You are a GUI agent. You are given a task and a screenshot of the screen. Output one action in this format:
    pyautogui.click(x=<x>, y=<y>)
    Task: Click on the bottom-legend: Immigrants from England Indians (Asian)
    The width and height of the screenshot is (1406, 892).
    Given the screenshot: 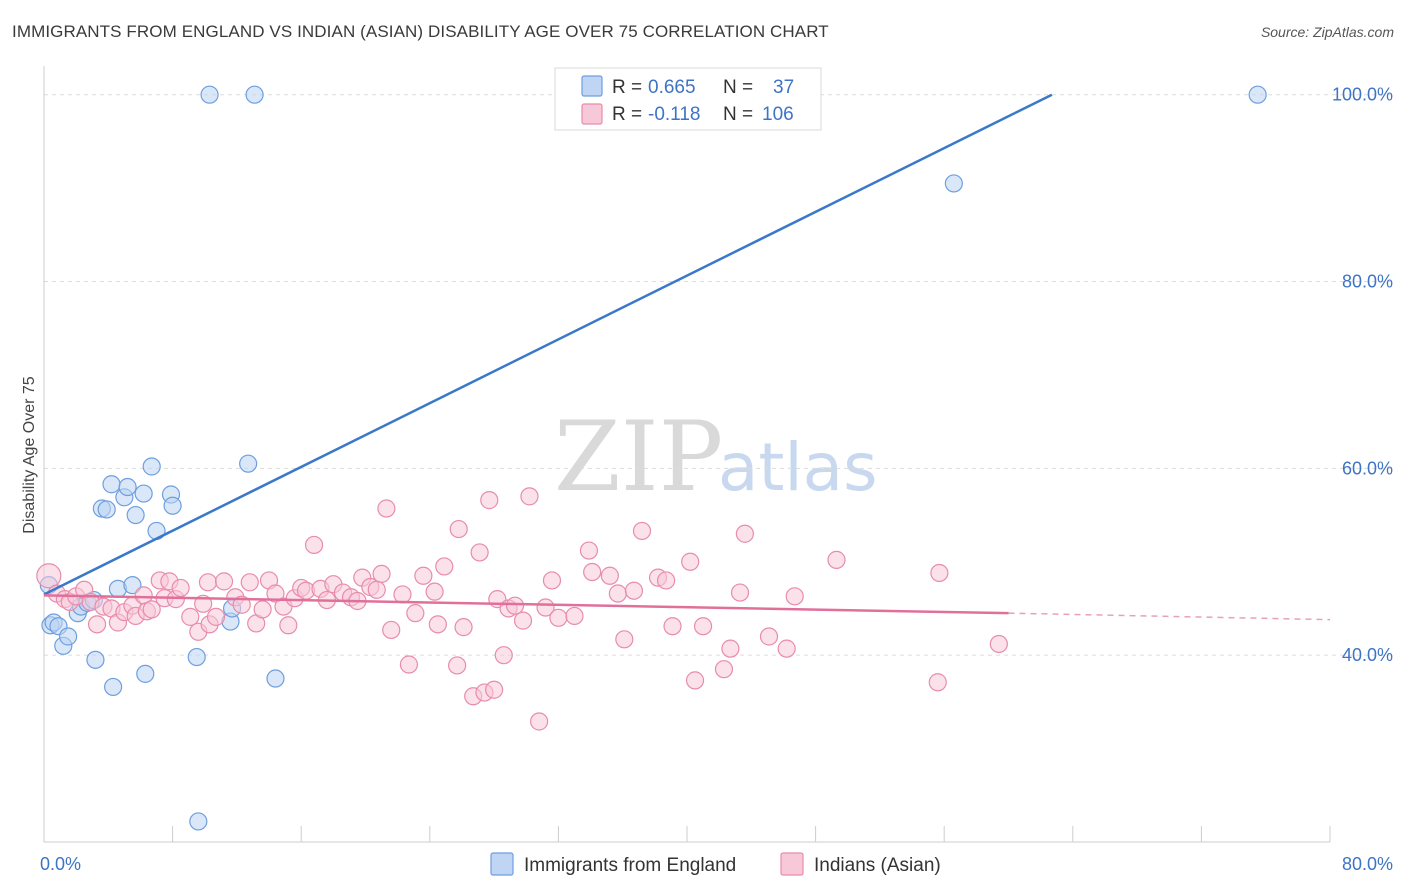 What is the action you would take?
    pyautogui.click(x=715, y=864)
    